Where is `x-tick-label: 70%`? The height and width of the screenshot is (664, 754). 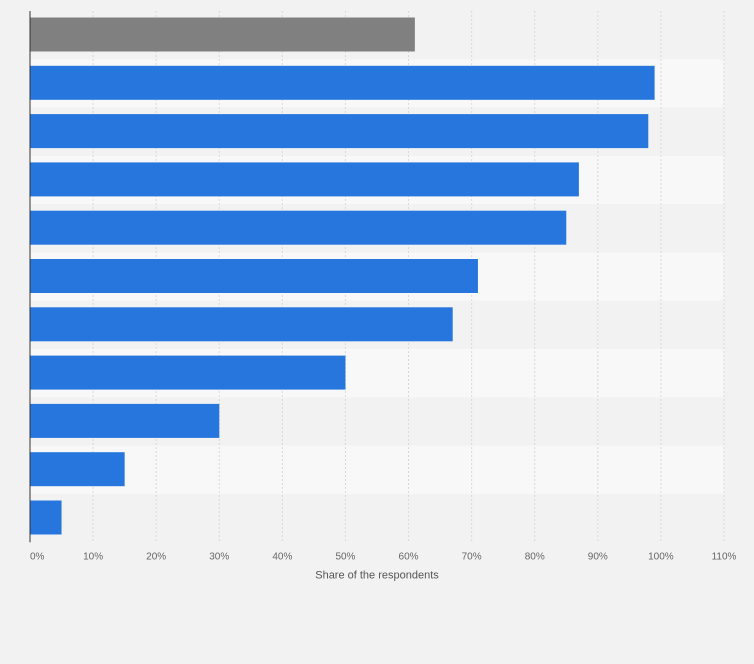
x-tick-label: 70% is located at coordinates (472, 556).